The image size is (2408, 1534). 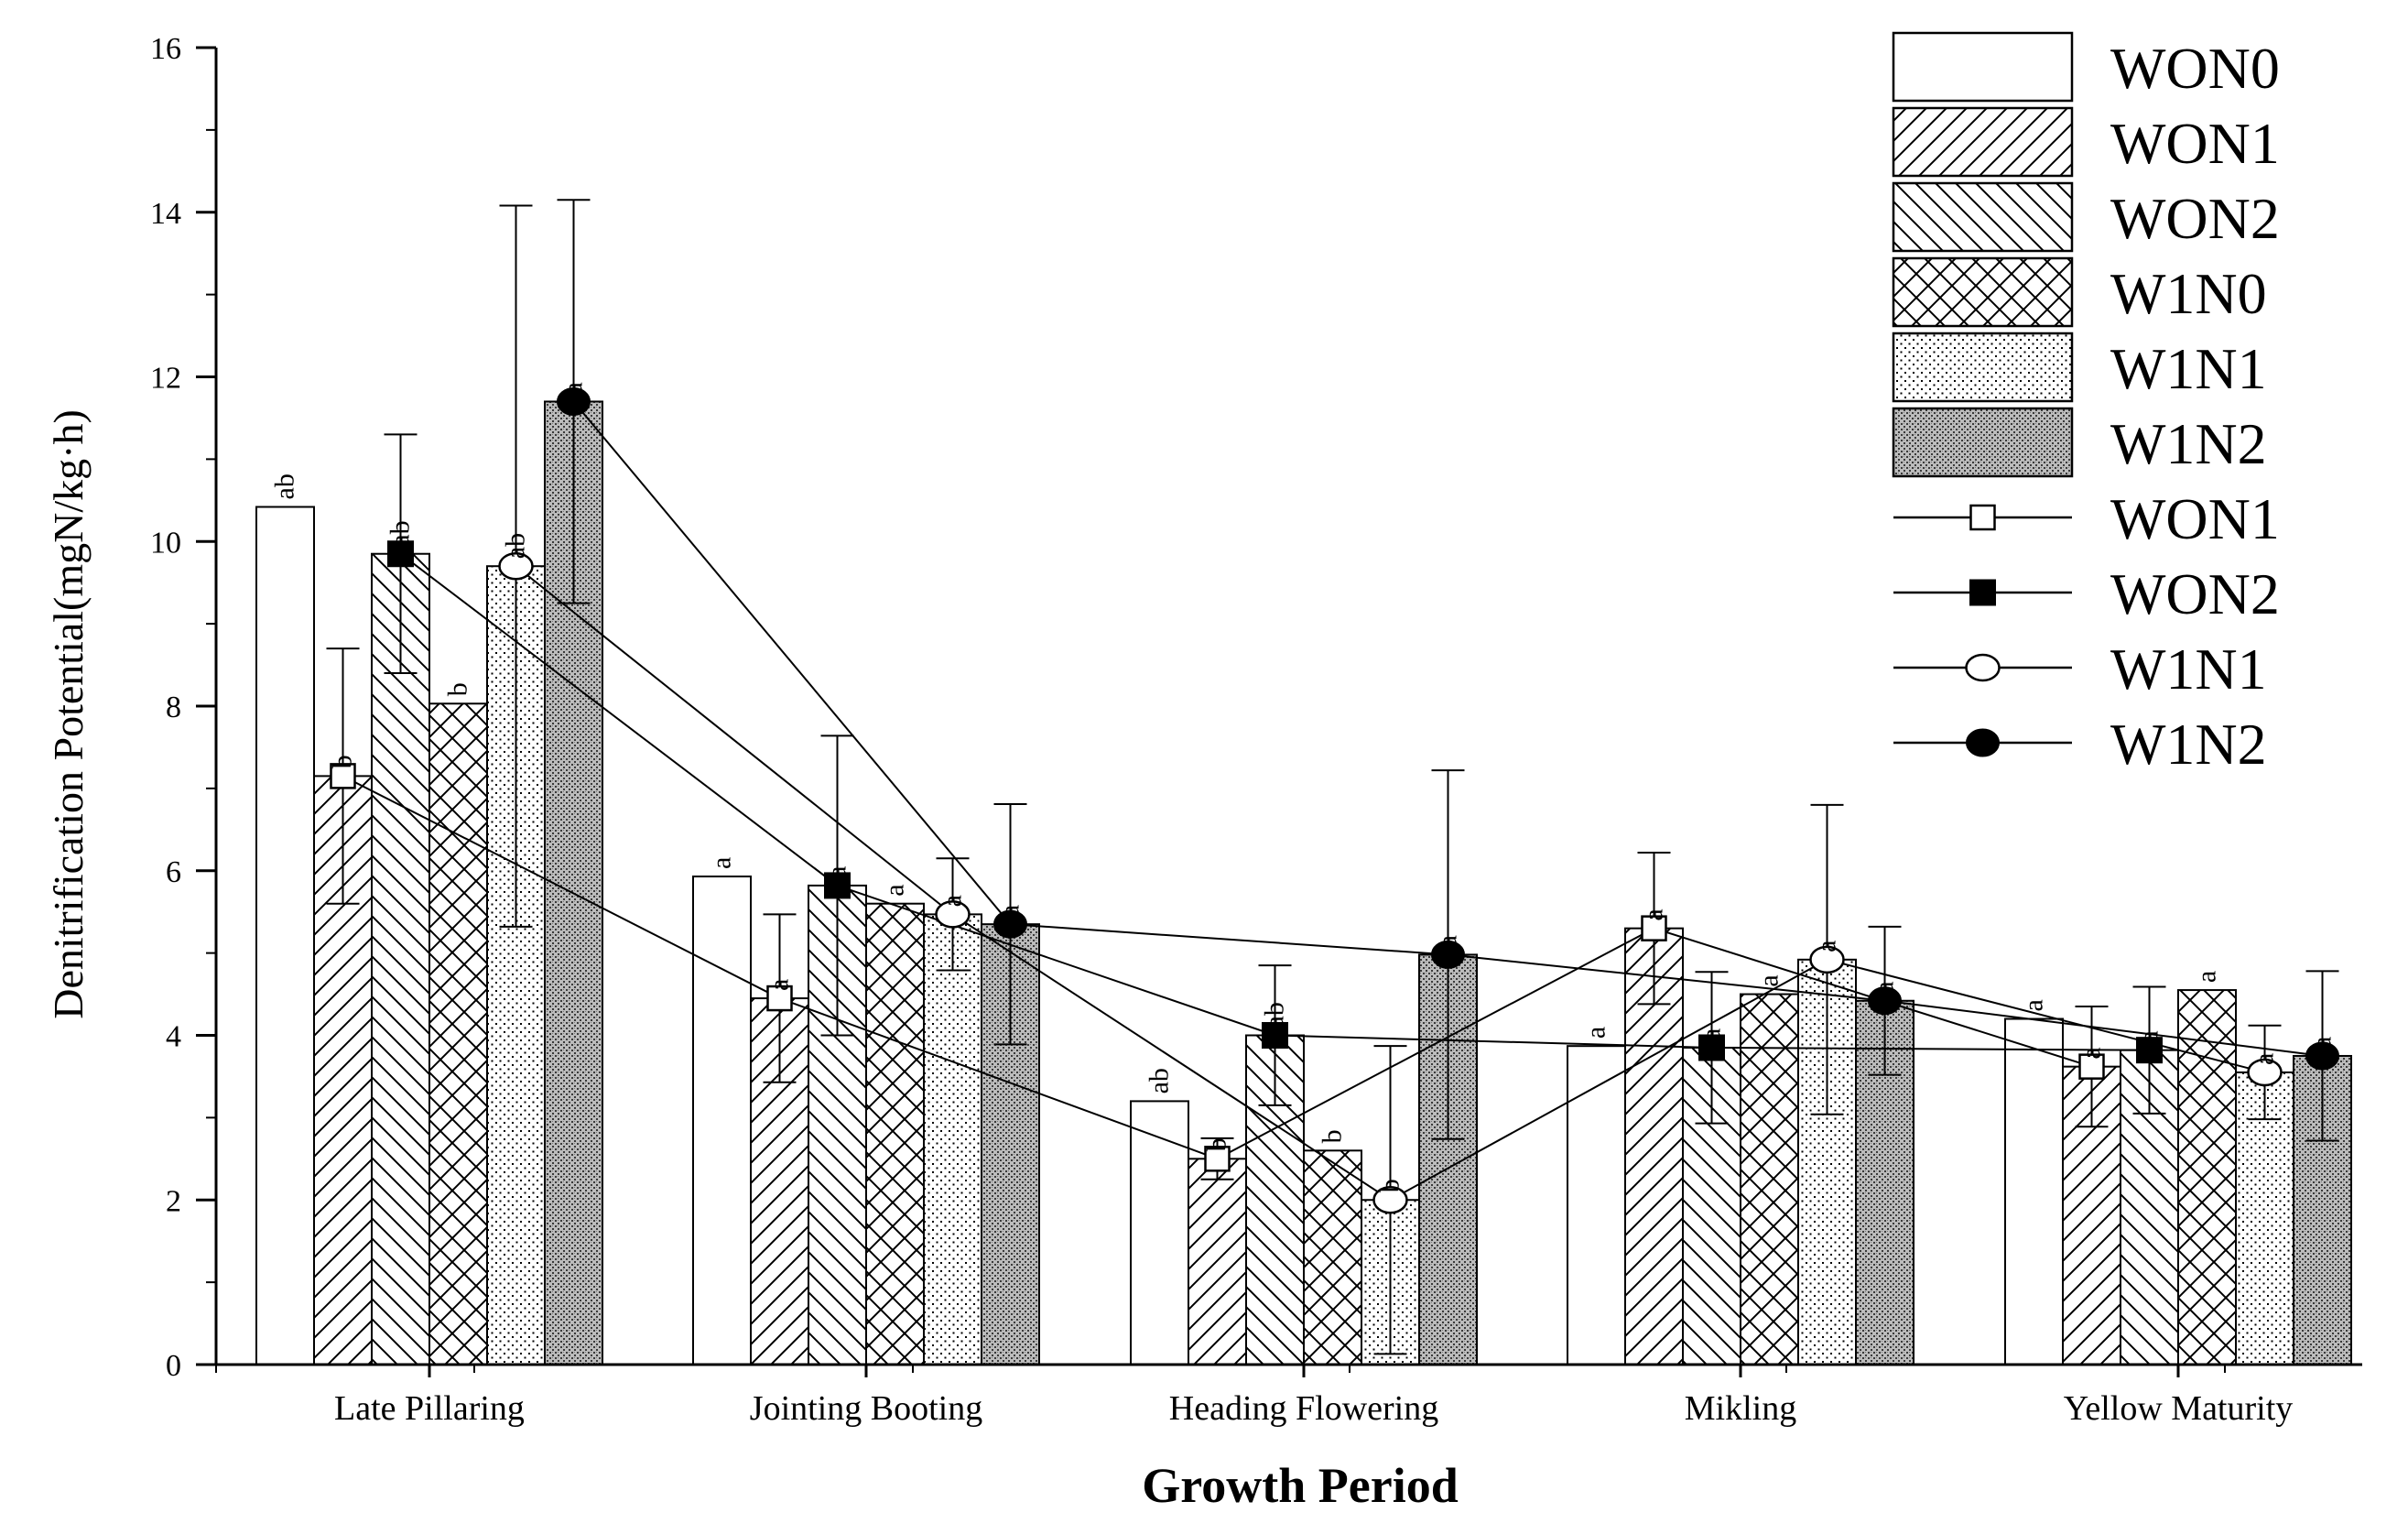 What do you see at coordinates (1983, 217) in the screenshot?
I see `legend-swatch-won2` at bounding box center [1983, 217].